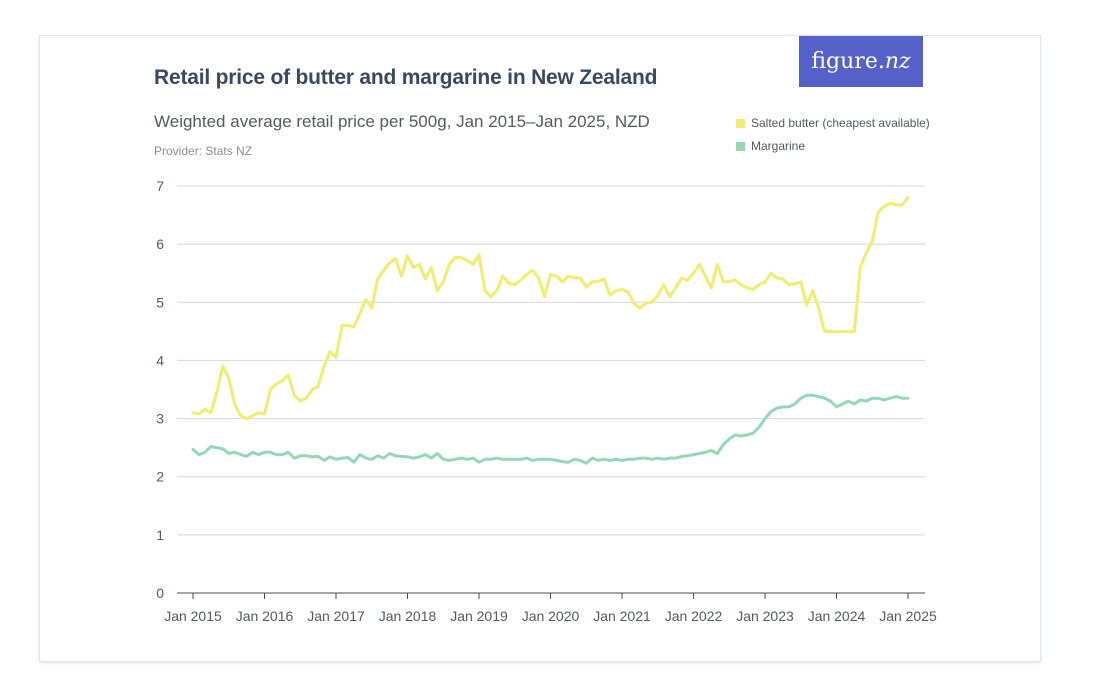 The height and width of the screenshot is (698, 1113). Describe the element at coordinates (160, 535) in the screenshot. I see `y-tick-label: 1` at that location.